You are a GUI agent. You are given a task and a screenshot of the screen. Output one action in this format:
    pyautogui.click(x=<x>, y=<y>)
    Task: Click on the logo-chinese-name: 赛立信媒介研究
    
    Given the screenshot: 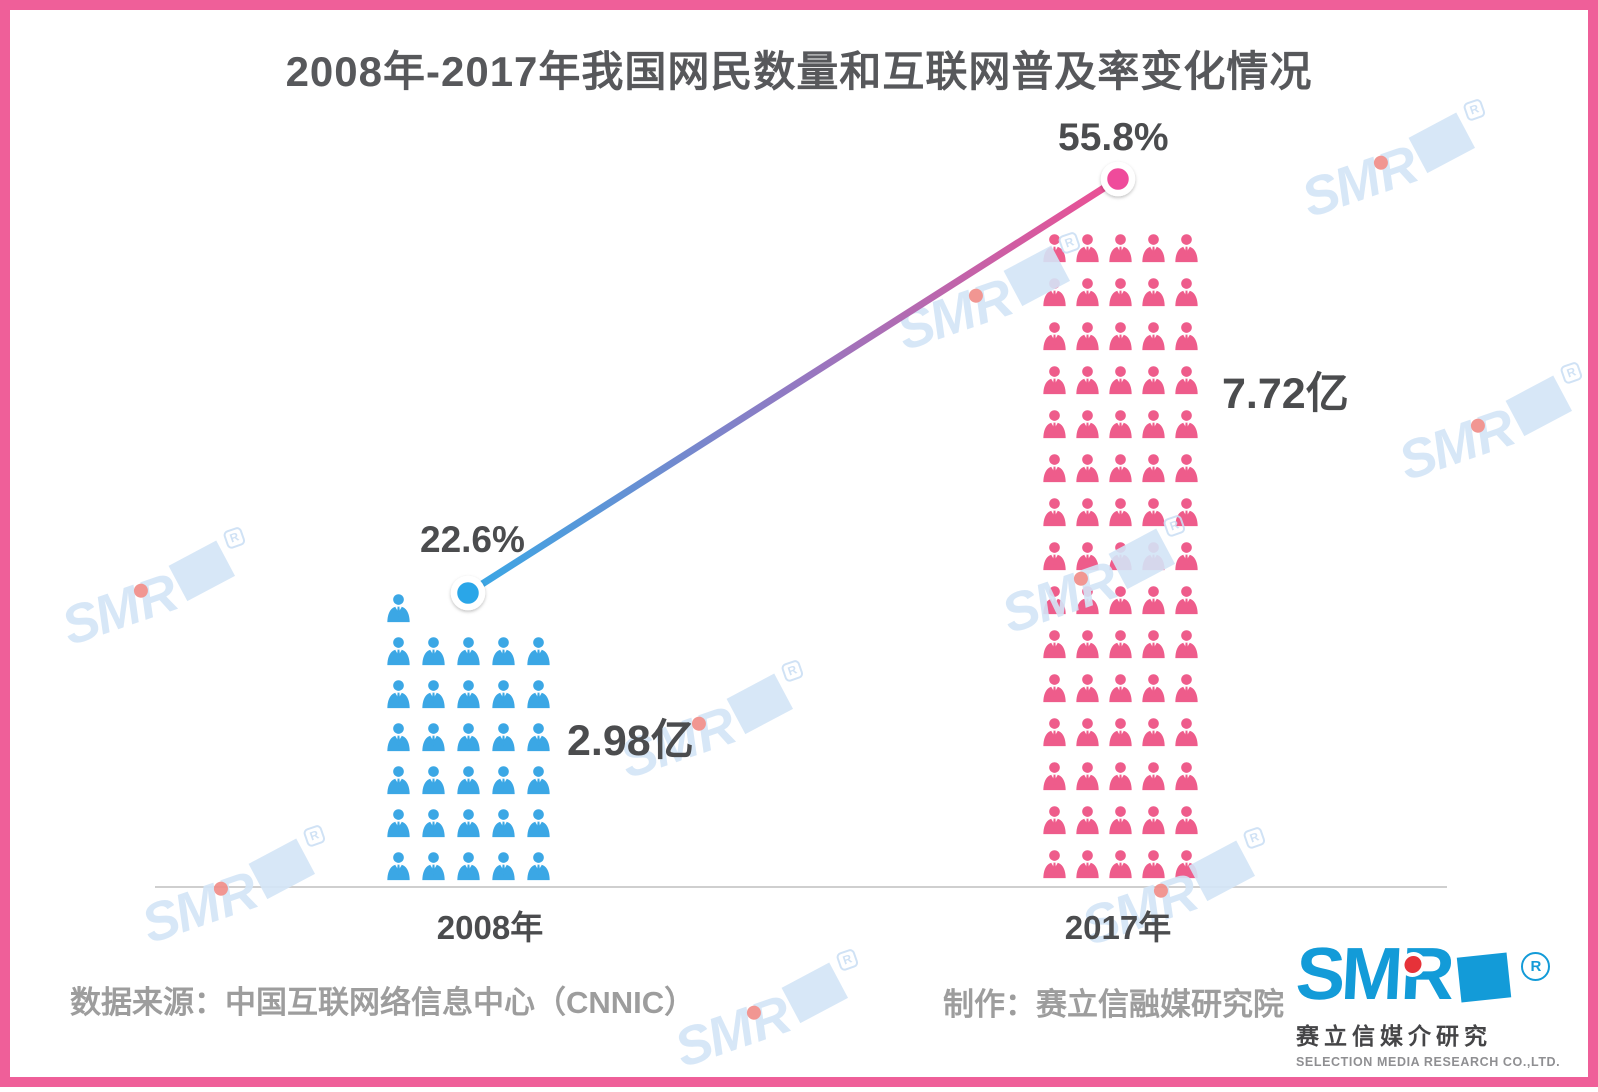 What is the action you would take?
    pyautogui.click(x=1394, y=1036)
    